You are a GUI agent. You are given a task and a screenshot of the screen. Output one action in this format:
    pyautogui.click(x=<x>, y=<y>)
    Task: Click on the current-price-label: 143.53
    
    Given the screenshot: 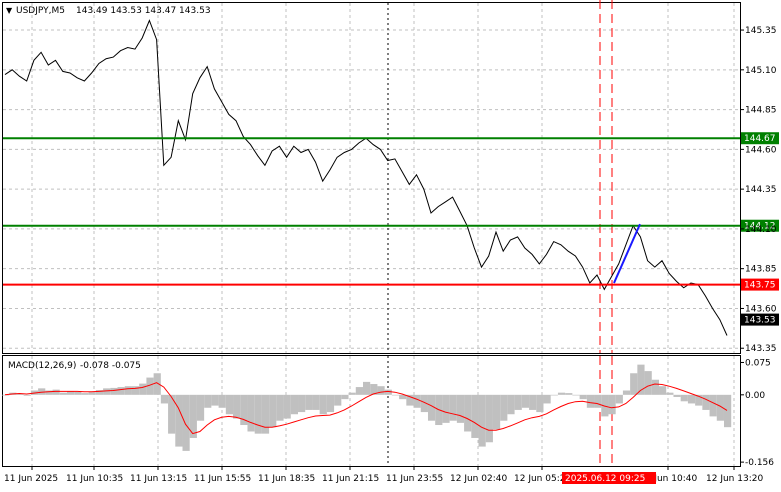 What is the action you would take?
    pyautogui.click(x=760, y=321)
    